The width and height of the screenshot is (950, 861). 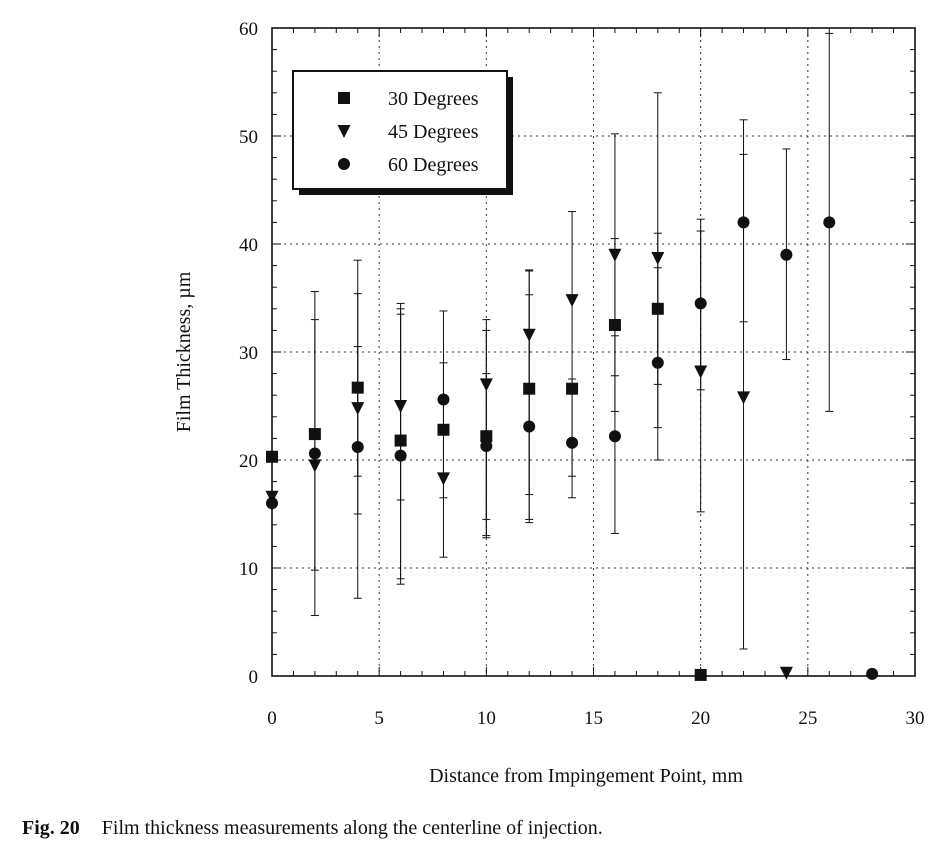 I want to click on legend-marker-s30, so click(x=344, y=98).